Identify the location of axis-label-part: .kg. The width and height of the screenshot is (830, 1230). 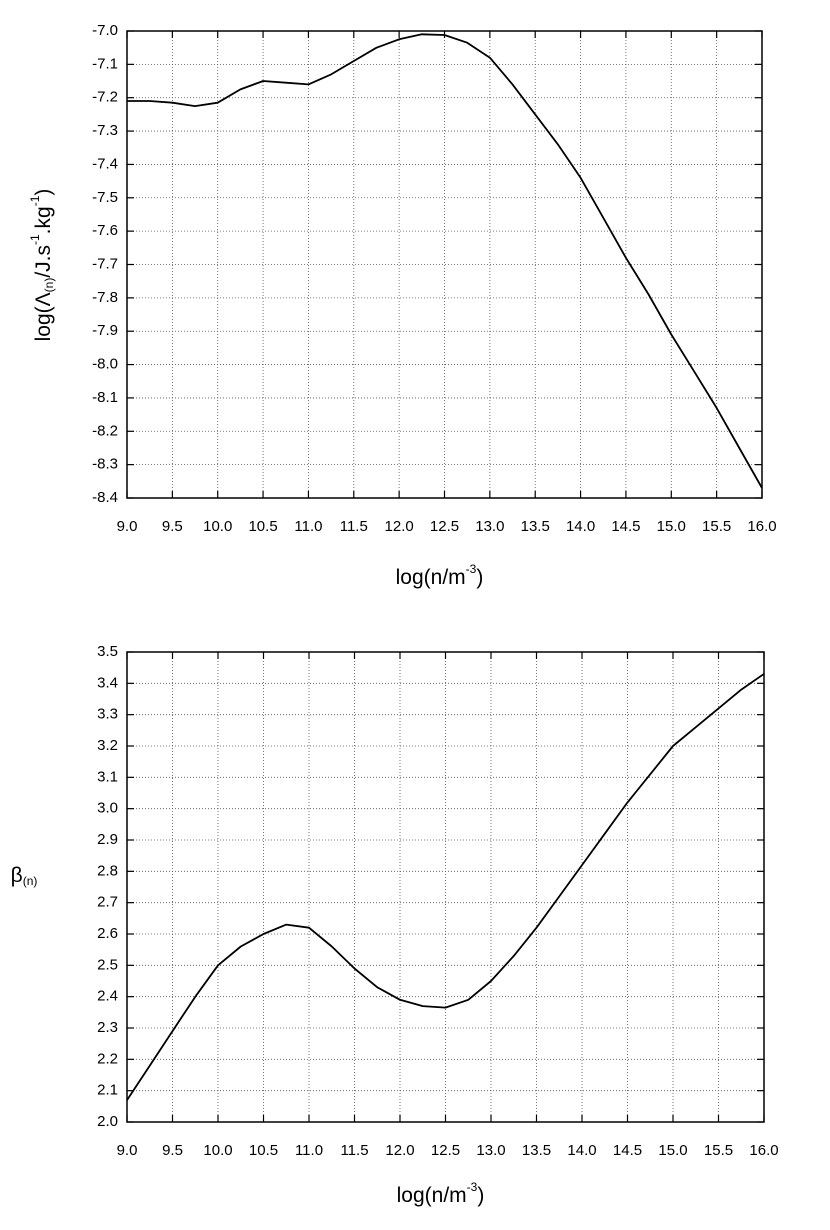
(43, 220).